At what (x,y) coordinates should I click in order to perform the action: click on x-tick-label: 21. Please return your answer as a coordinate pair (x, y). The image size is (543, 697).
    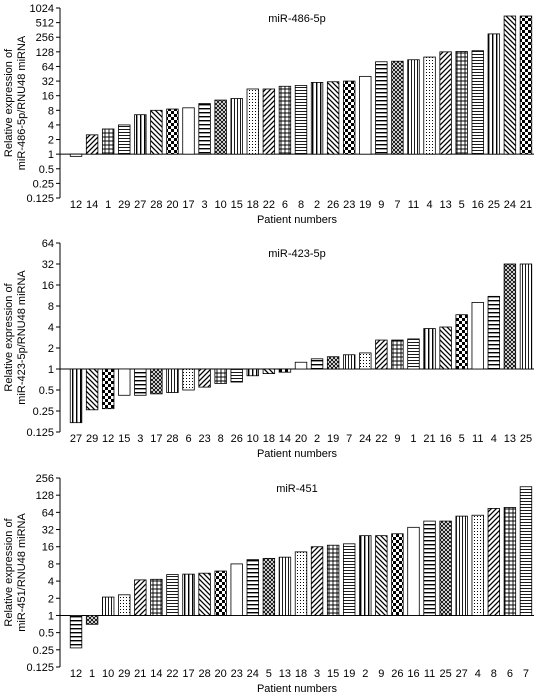
    Looking at the image, I should click on (526, 205).